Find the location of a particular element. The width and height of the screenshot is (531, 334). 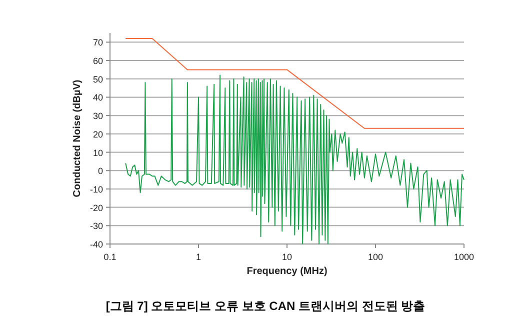

y-tick-label: -40 is located at coordinates (96, 245).